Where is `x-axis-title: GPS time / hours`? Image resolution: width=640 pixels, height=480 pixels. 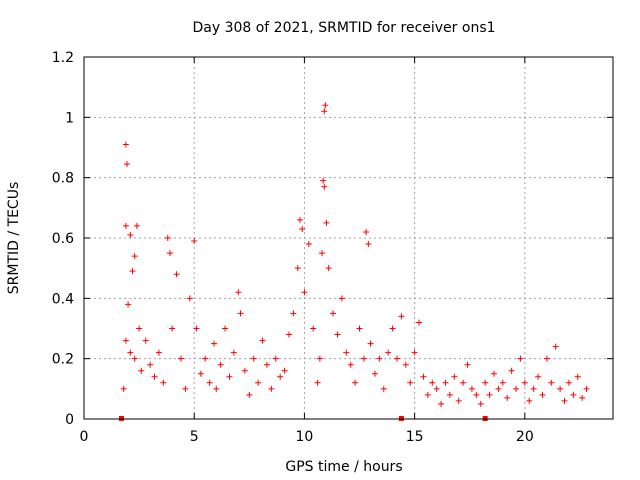
x-axis-title: GPS time / hours is located at coordinates (343, 467).